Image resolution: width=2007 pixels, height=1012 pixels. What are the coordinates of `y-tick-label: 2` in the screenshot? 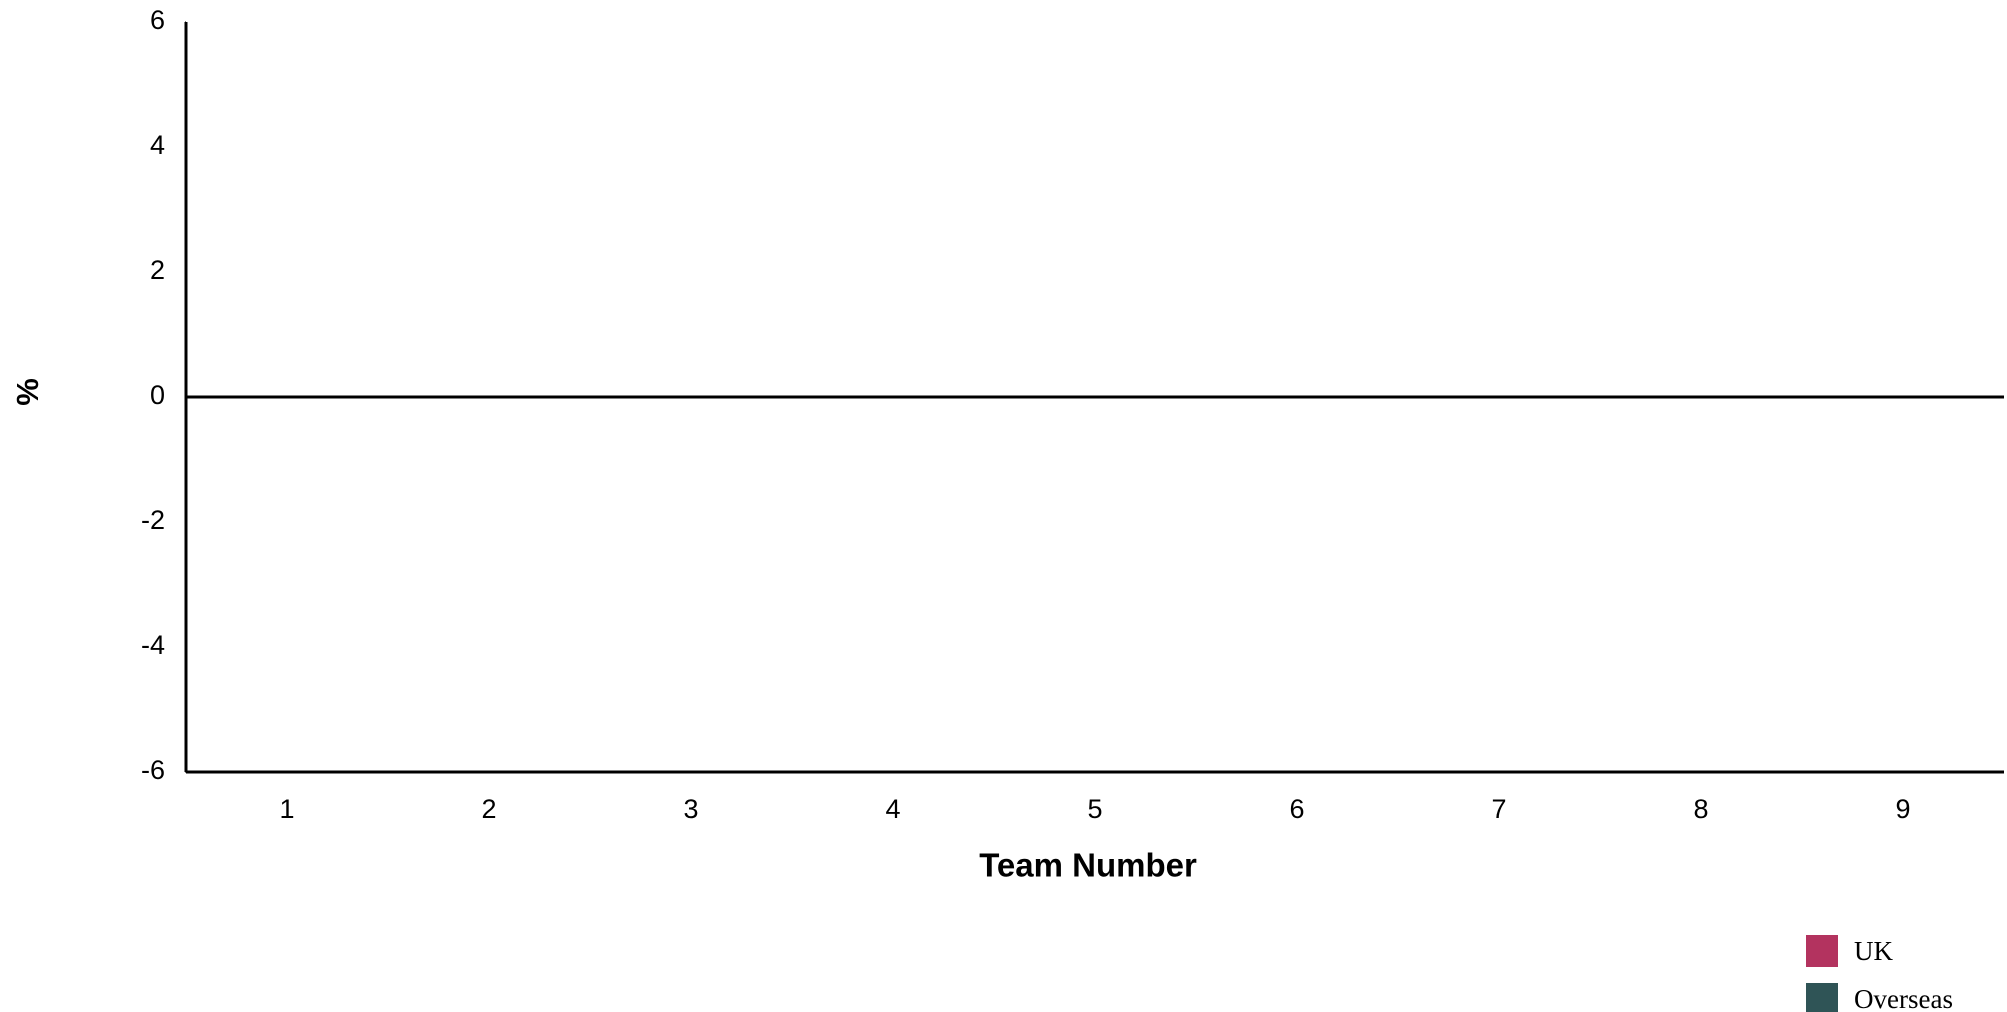 It's located at (157, 270).